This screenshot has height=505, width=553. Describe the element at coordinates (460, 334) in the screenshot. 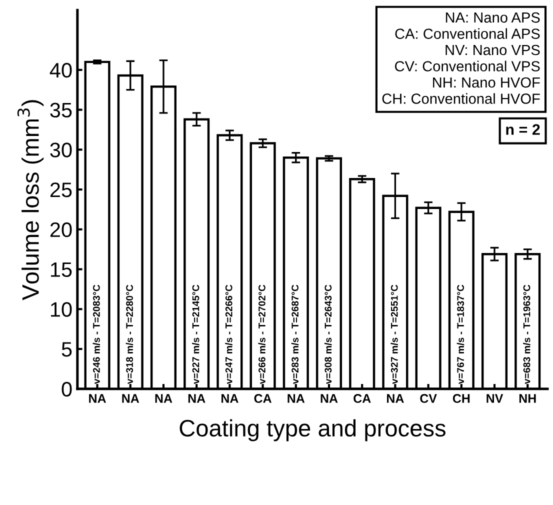

I see `data-label: v=767 m/s - T=1837°C` at that location.